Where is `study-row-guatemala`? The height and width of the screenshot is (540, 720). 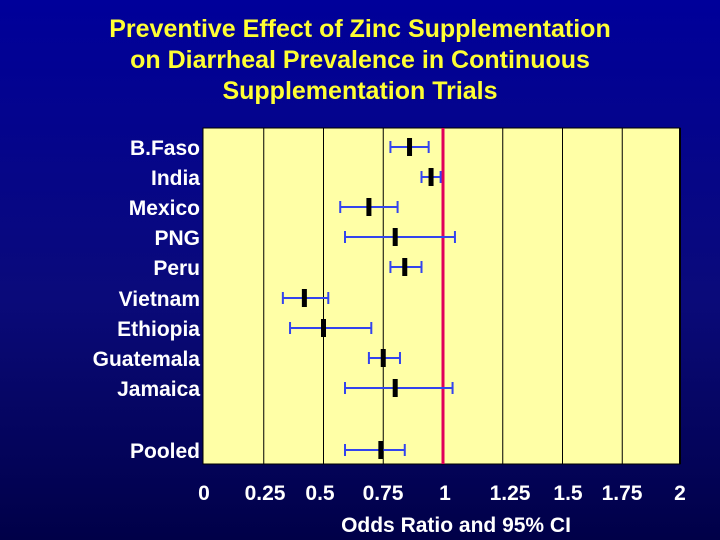
study-row-guatemala is located at coordinates (384, 358).